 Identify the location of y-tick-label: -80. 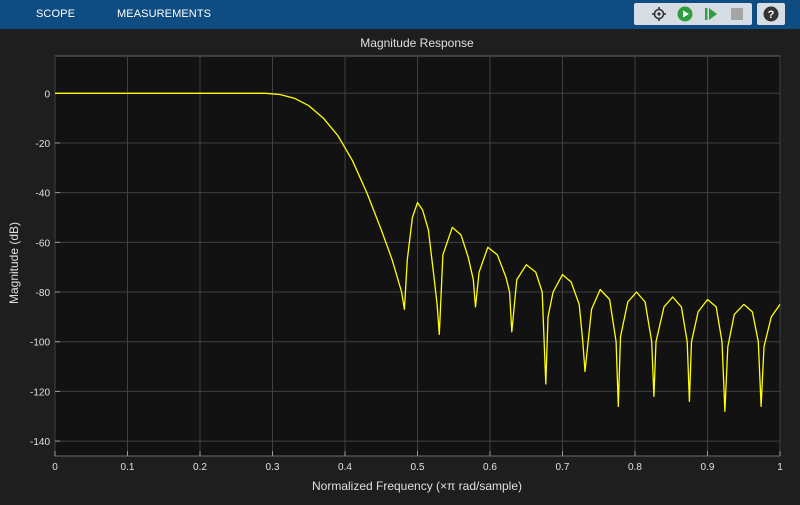
(43, 293).